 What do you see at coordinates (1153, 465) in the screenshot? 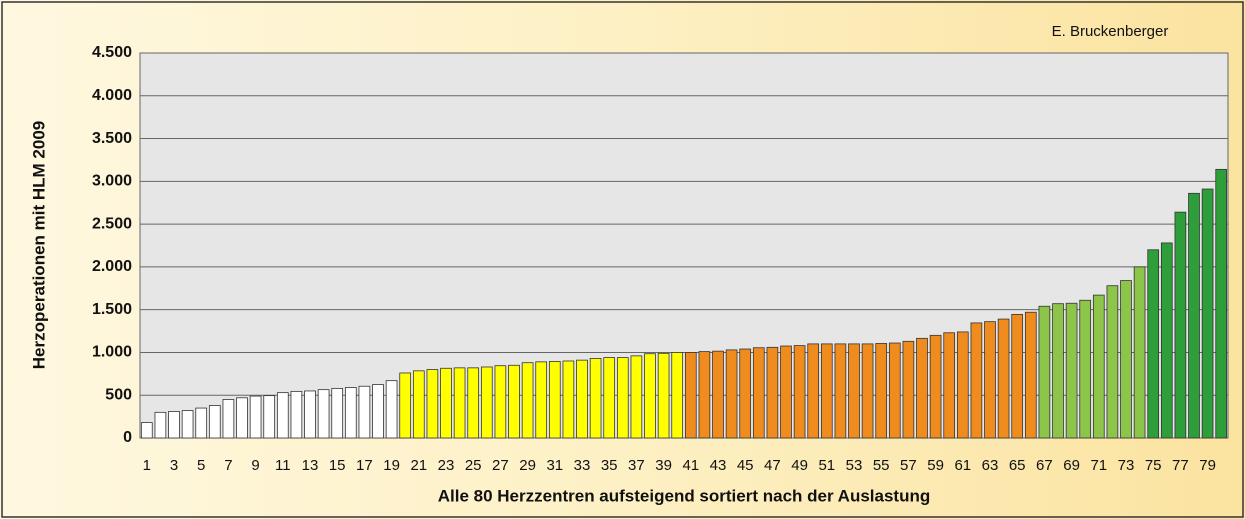
I see `x-tick-label: 75` at bounding box center [1153, 465].